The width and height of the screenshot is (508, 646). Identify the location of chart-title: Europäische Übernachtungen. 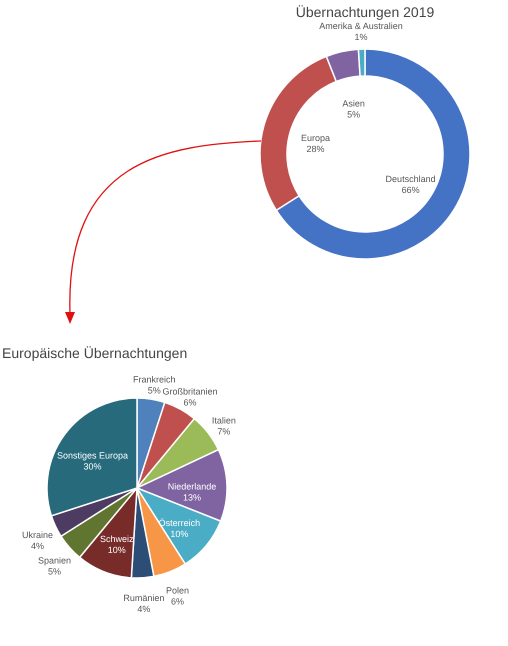
(95, 353).